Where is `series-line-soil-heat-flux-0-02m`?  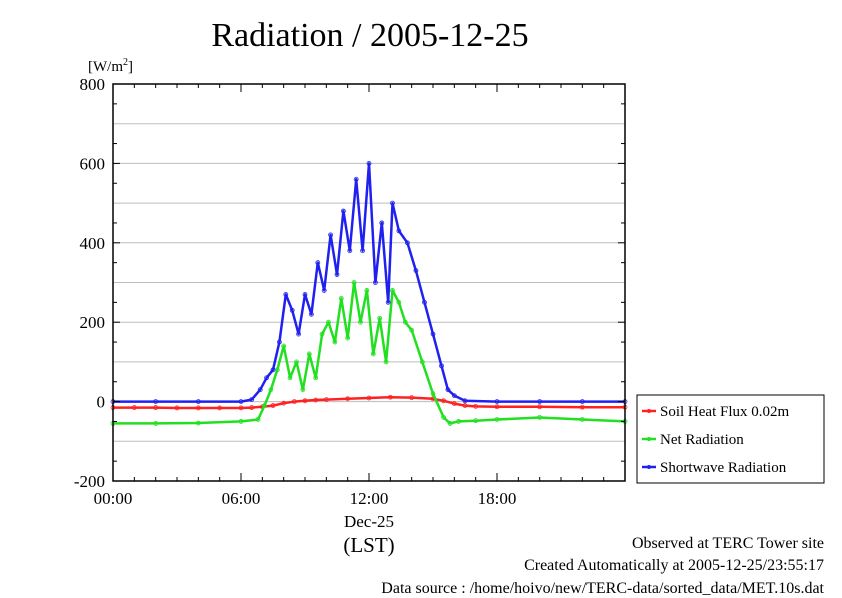
series-line-soil-heat-flux-0-02m is located at coordinates (369, 402).